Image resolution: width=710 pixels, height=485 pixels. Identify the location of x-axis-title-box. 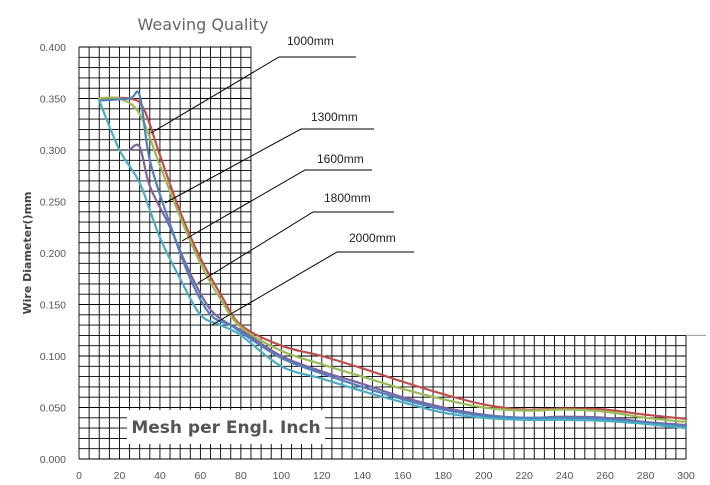
(226, 427).